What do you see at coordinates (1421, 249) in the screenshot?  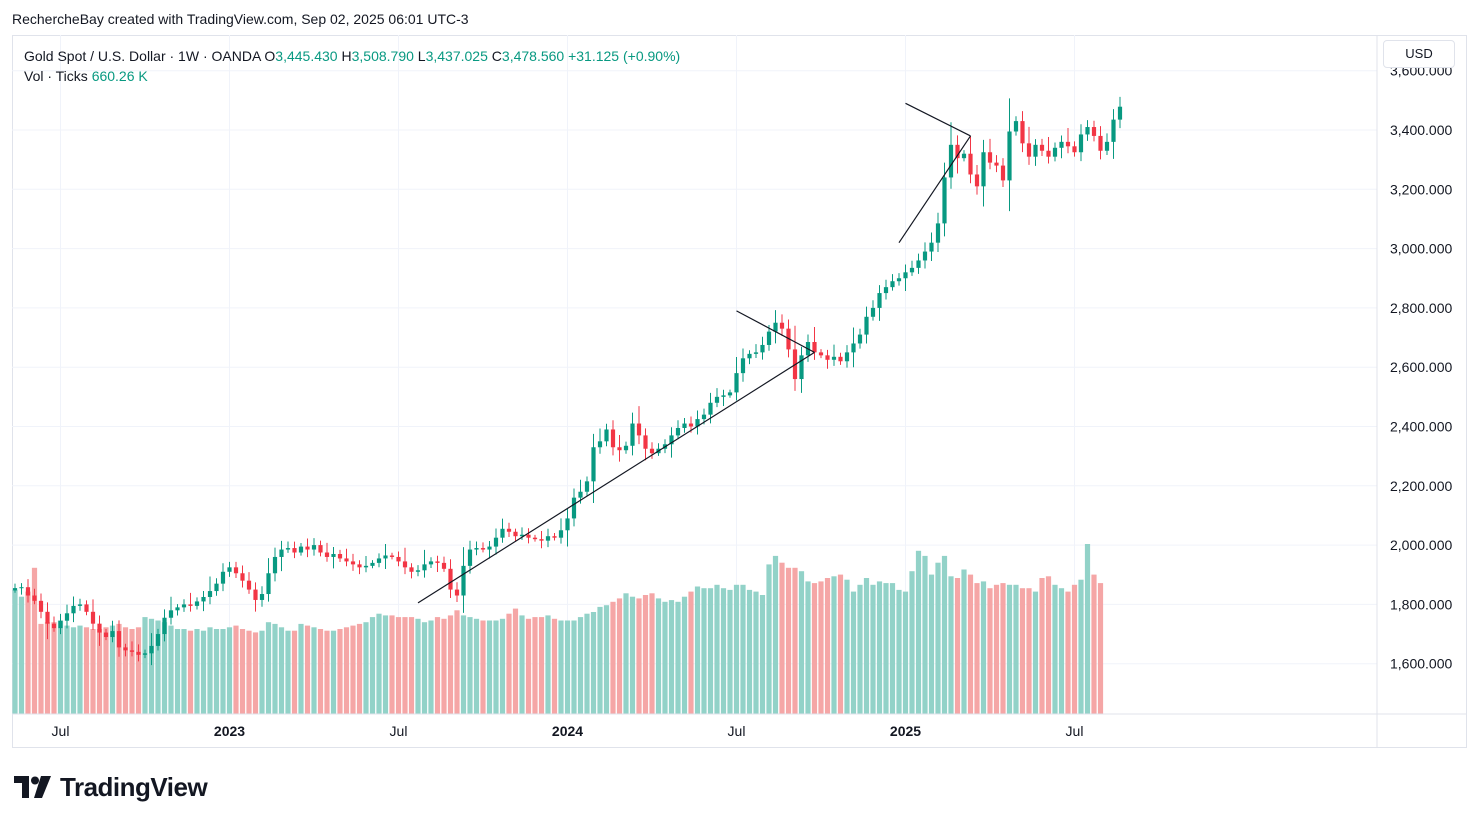 I see `price-tick-label: 3,000.000` at bounding box center [1421, 249].